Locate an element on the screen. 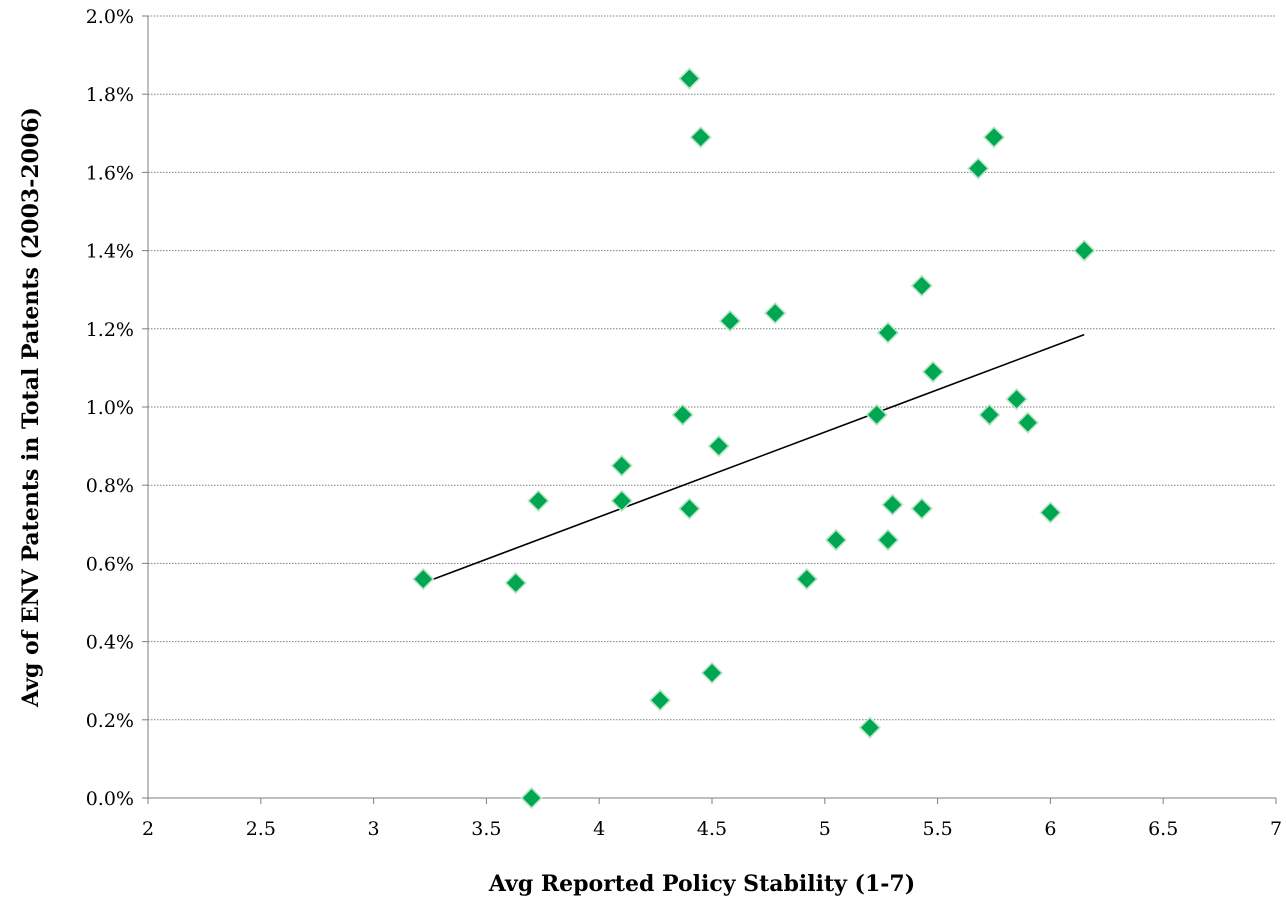 The width and height of the screenshot is (1287, 910). x-tick-label: 5 is located at coordinates (825, 829).